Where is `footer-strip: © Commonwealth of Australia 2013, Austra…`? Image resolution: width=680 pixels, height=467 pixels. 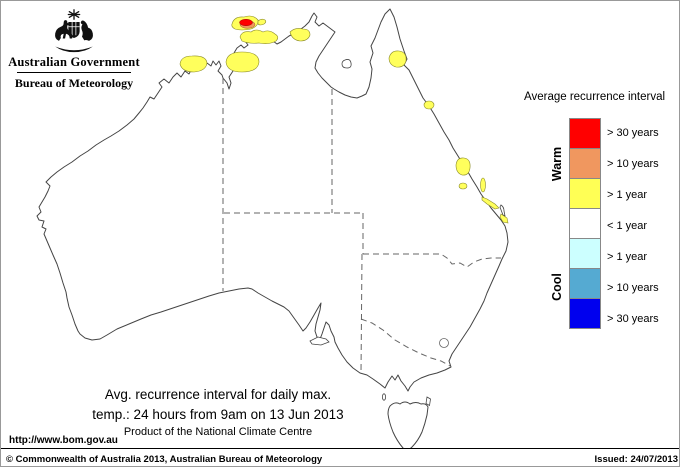
footer-strip: © Commonwealth of Australia 2013, Austra… is located at coordinates (340, 457).